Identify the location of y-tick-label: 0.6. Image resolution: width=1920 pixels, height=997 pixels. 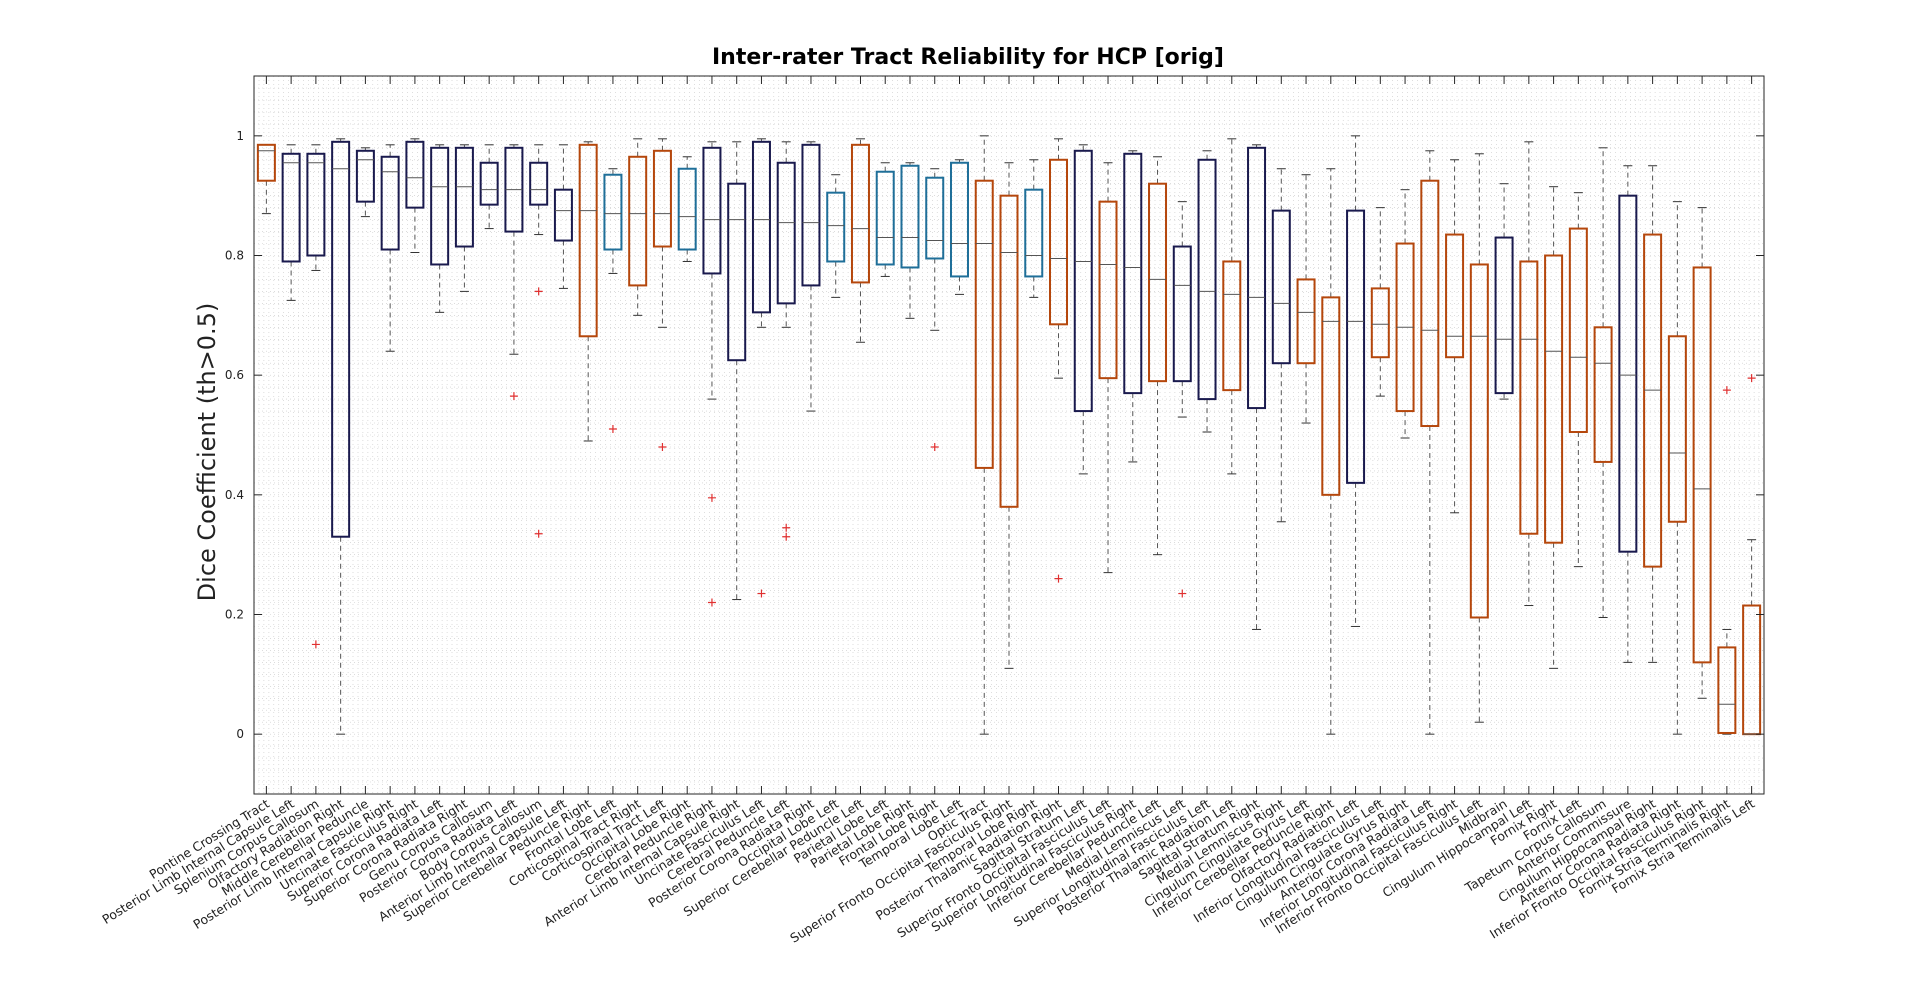
(234, 375).